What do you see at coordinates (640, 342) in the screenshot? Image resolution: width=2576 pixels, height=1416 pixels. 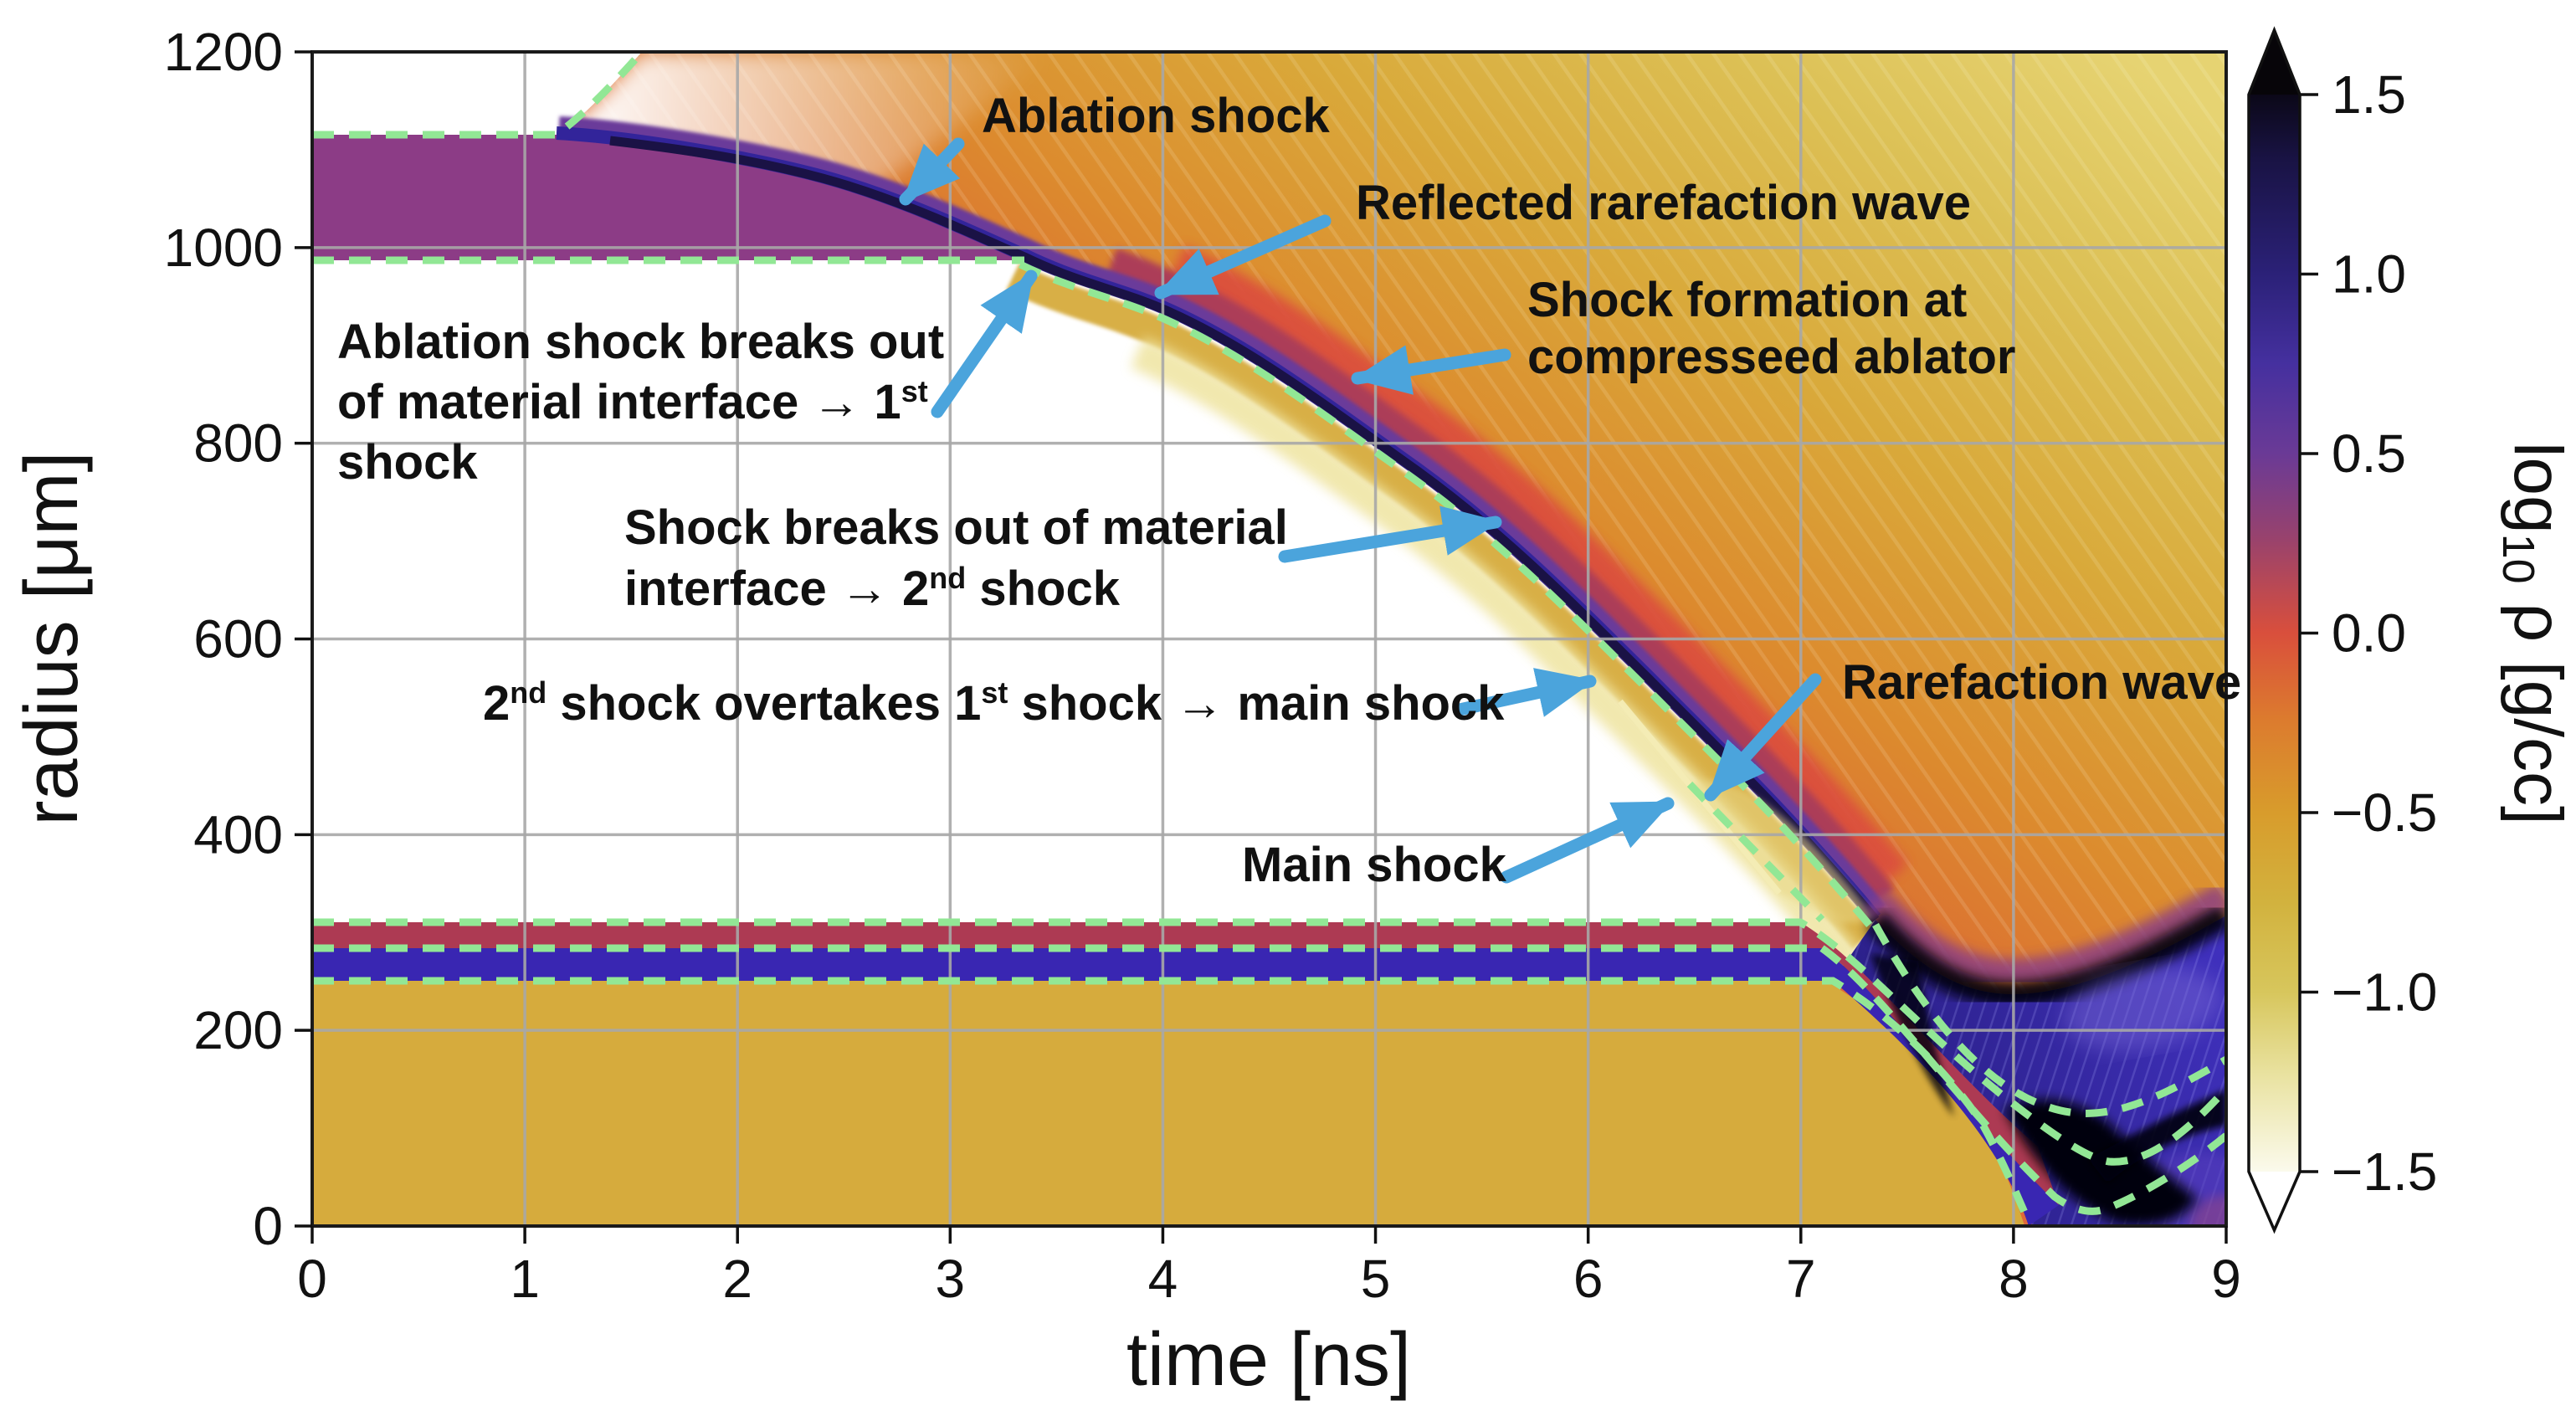 I see `first-shock-breakout-text: Ablation shock breaks out` at bounding box center [640, 342].